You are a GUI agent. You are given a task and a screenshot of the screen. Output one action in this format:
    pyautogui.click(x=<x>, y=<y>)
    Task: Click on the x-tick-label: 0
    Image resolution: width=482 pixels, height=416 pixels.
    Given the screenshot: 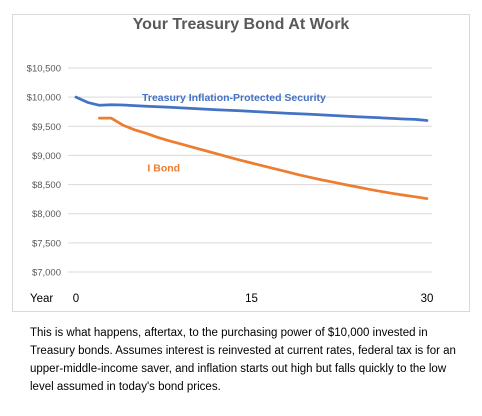 What is the action you would take?
    pyautogui.click(x=76, y=299)
    